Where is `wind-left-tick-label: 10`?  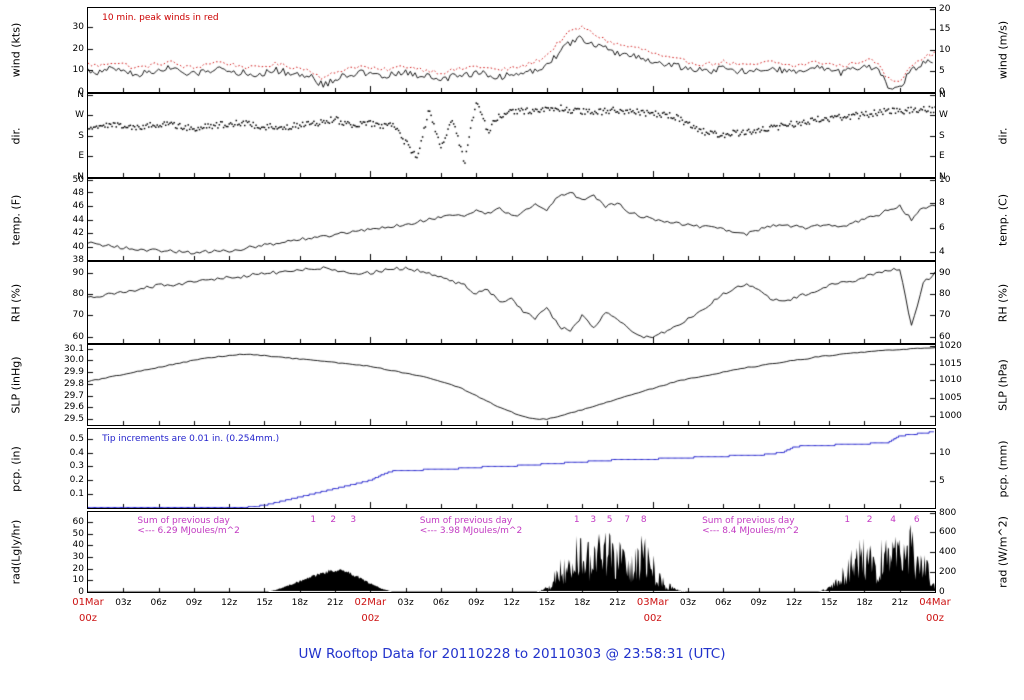 wind-left-tick-label: 10 is located at coordinates (78, 70).